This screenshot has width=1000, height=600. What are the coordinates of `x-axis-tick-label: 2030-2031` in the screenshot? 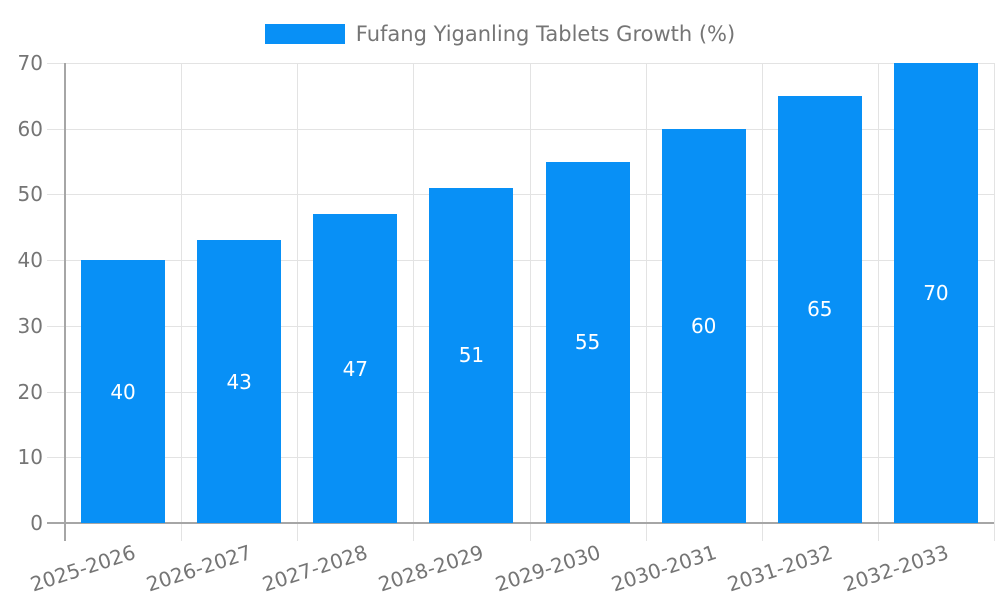 It's located at (664, 568).